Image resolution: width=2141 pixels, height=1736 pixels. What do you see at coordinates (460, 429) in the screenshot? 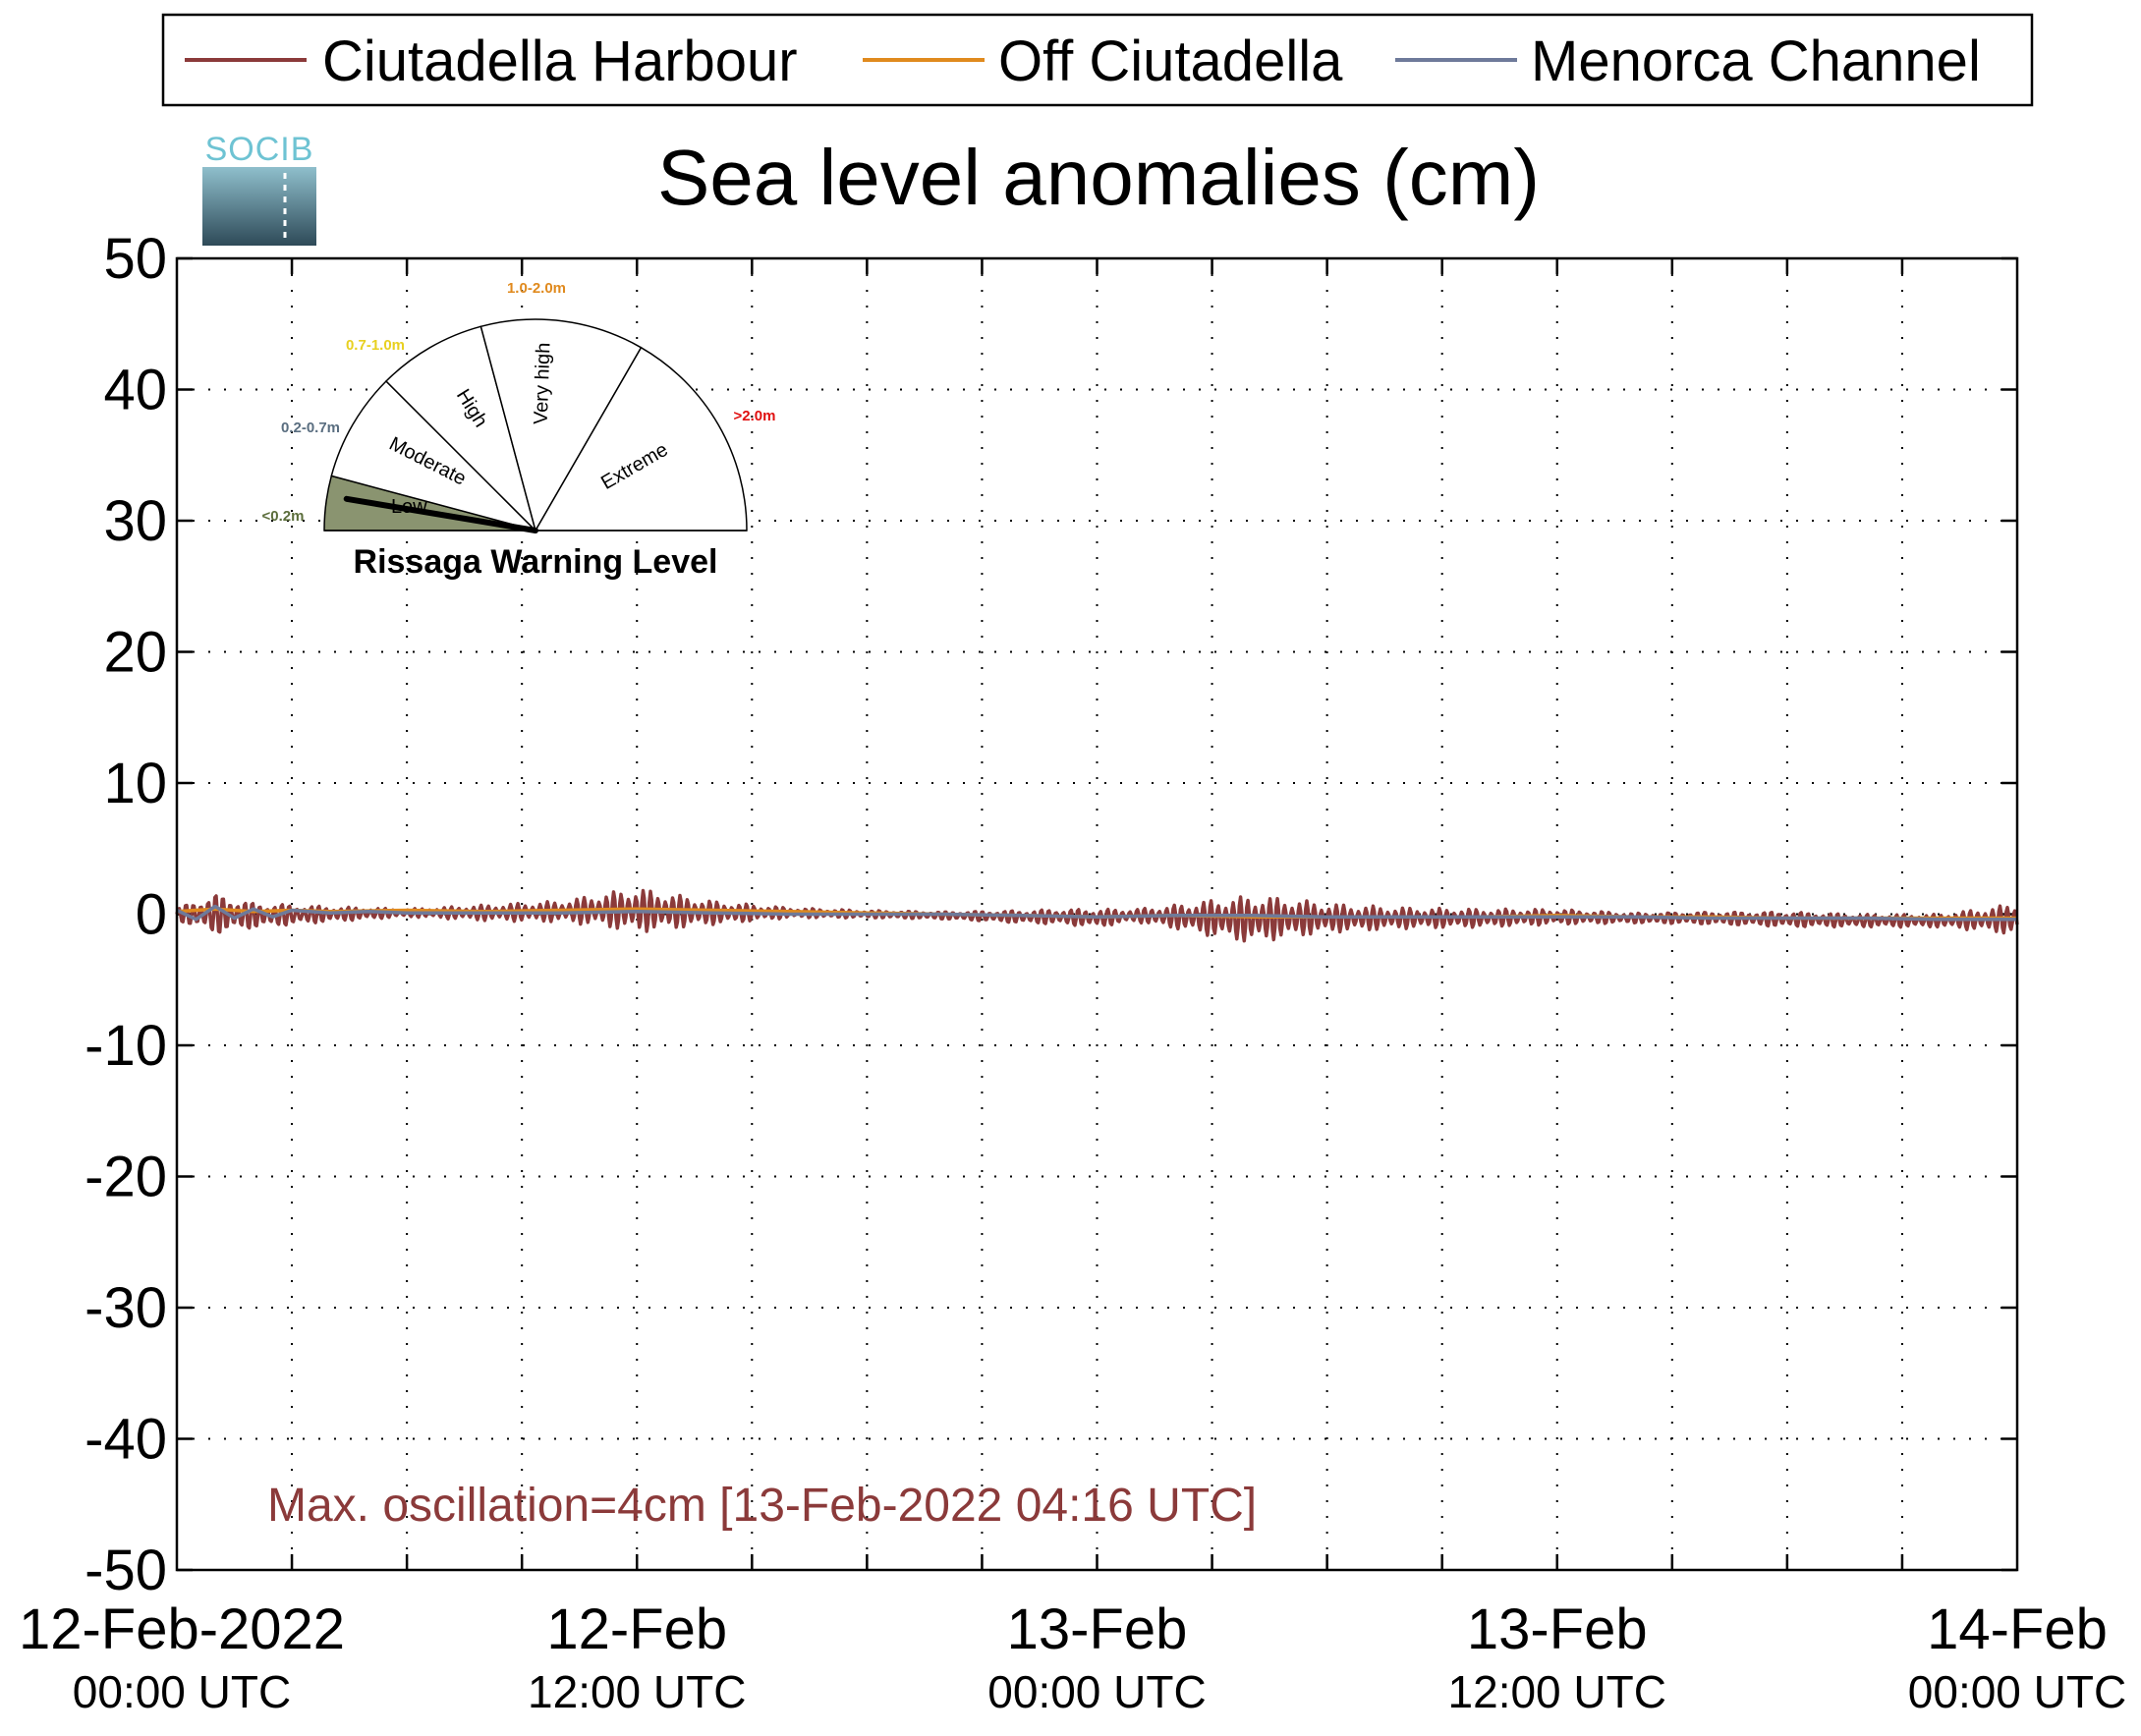
I see `gauge-sector-high` at bounding box center [460, 429].